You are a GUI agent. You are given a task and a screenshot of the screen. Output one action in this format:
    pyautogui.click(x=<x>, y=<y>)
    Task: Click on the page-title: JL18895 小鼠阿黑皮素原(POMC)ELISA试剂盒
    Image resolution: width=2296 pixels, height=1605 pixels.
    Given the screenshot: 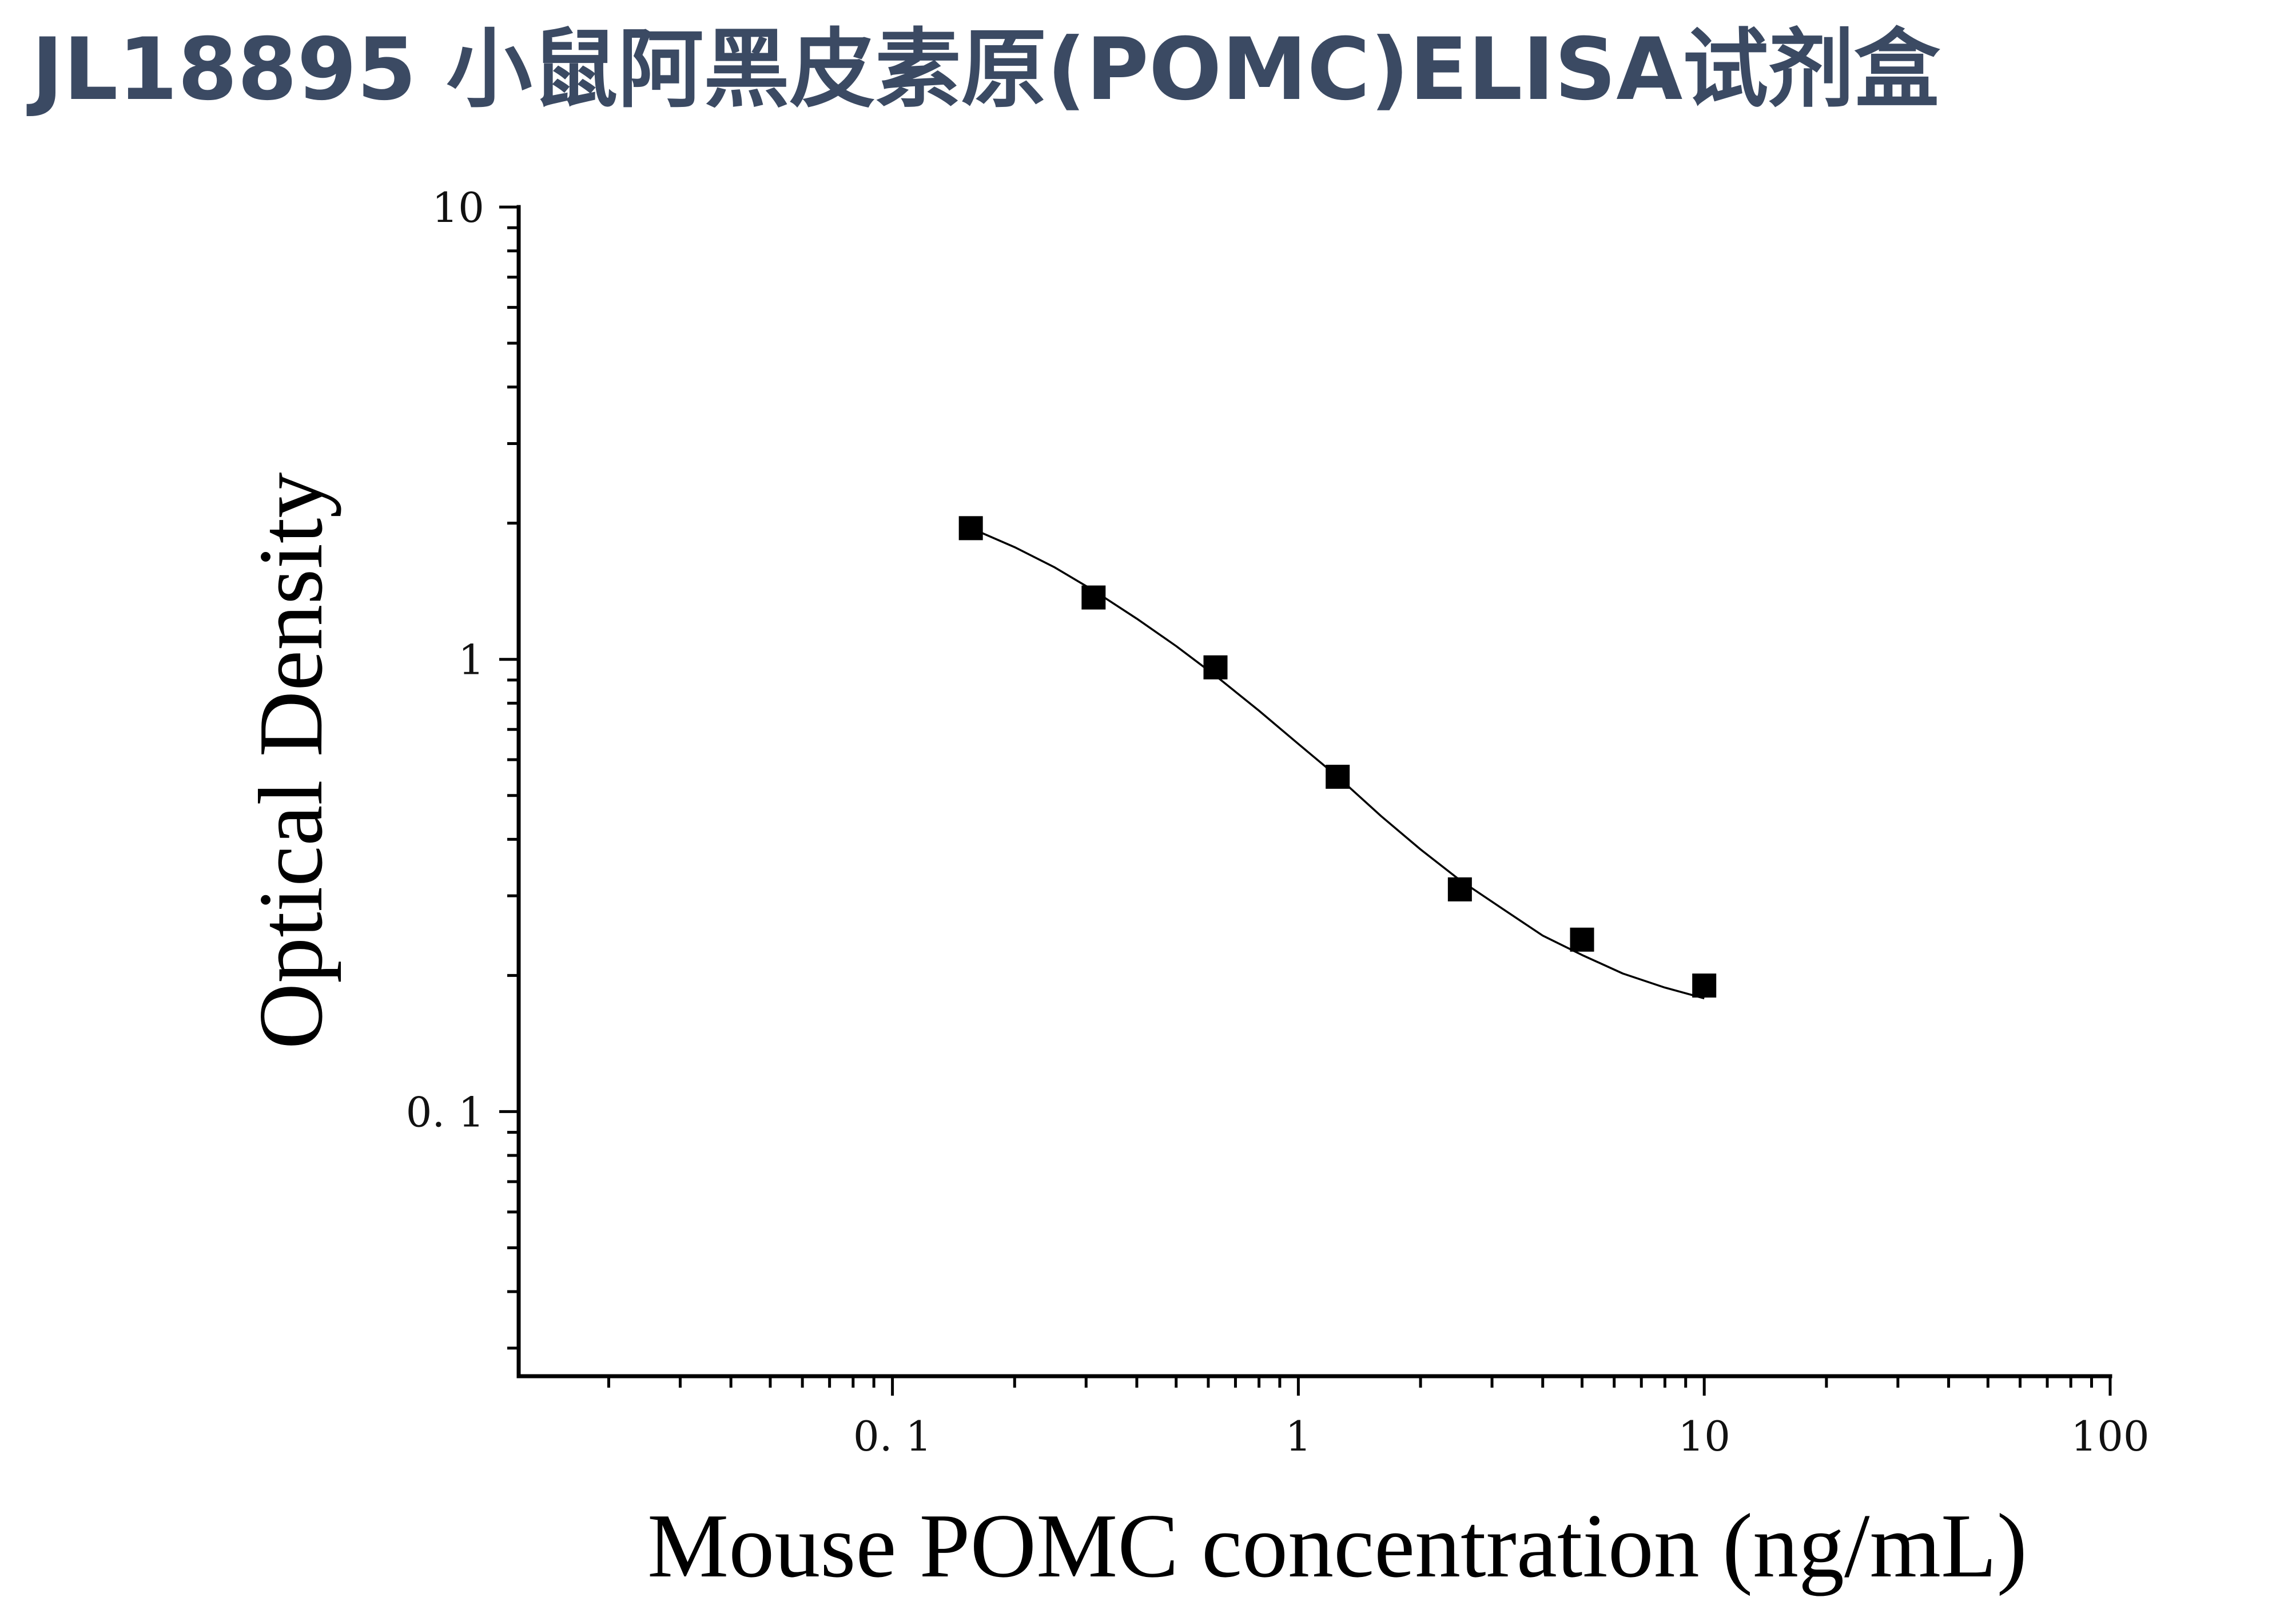 What is the action you would take?
    pyautogui.click(x=986, y=70)
    